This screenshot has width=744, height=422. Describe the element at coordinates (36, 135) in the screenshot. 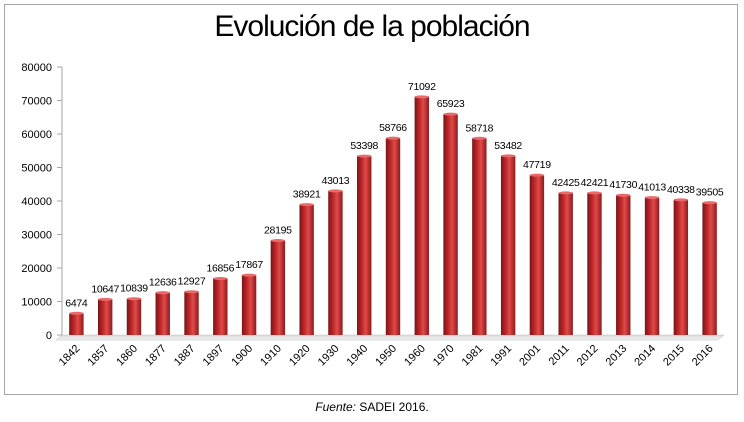

I see `y-tick-label: 60000` at that location.